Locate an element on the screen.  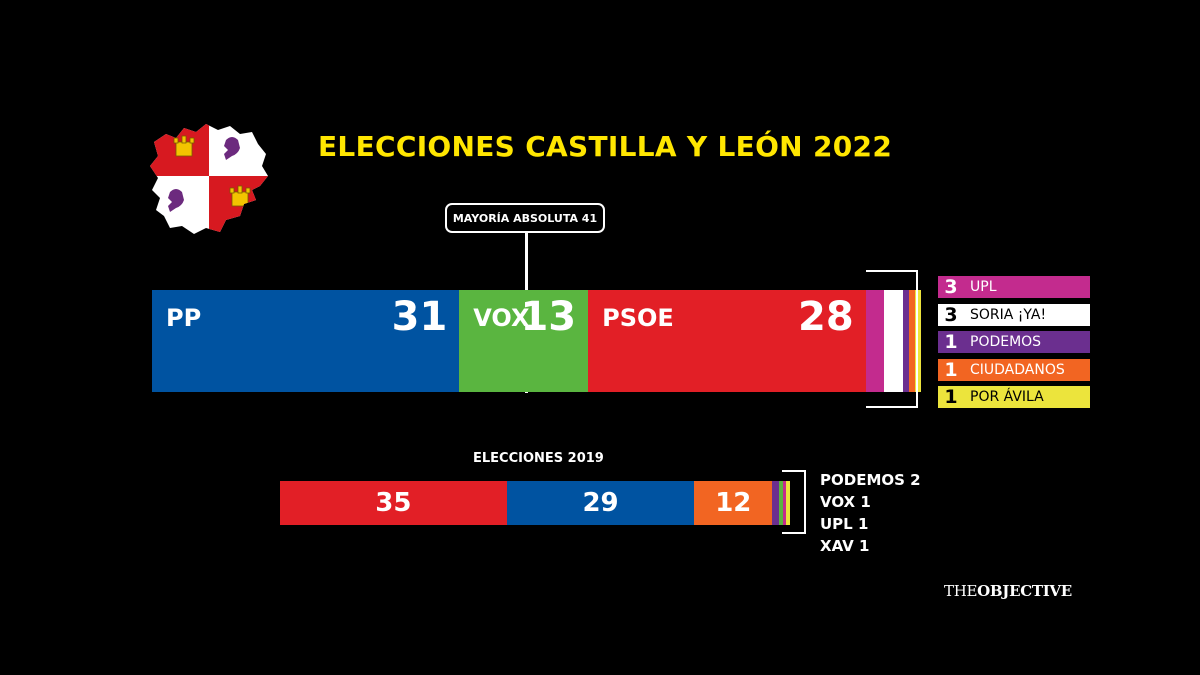
majority-label: MAYORÍA ABSOLUTA 41 is located at coordinates (525, 218).